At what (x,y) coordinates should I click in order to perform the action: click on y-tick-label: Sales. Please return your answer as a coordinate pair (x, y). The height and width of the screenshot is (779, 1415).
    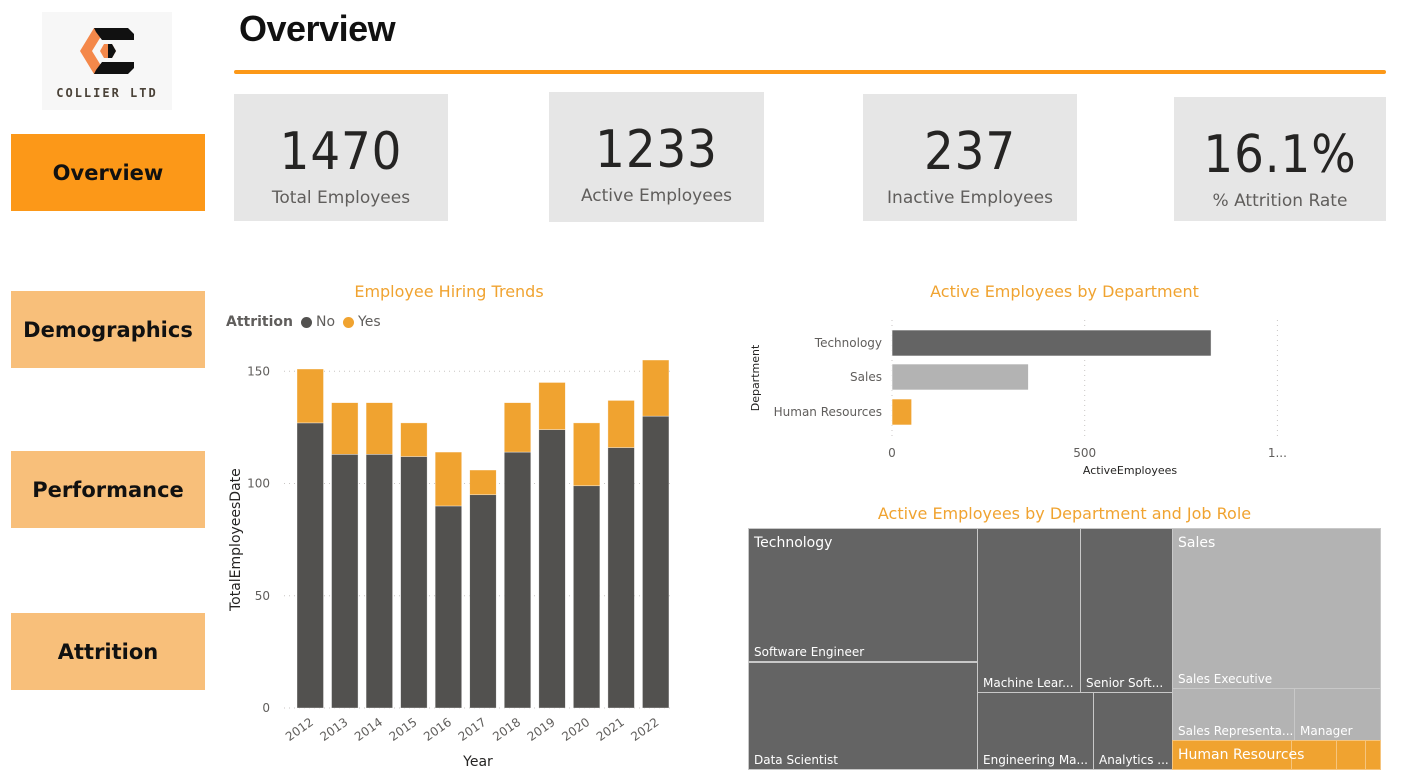
    Looking at the image, I should click on (866, 377).